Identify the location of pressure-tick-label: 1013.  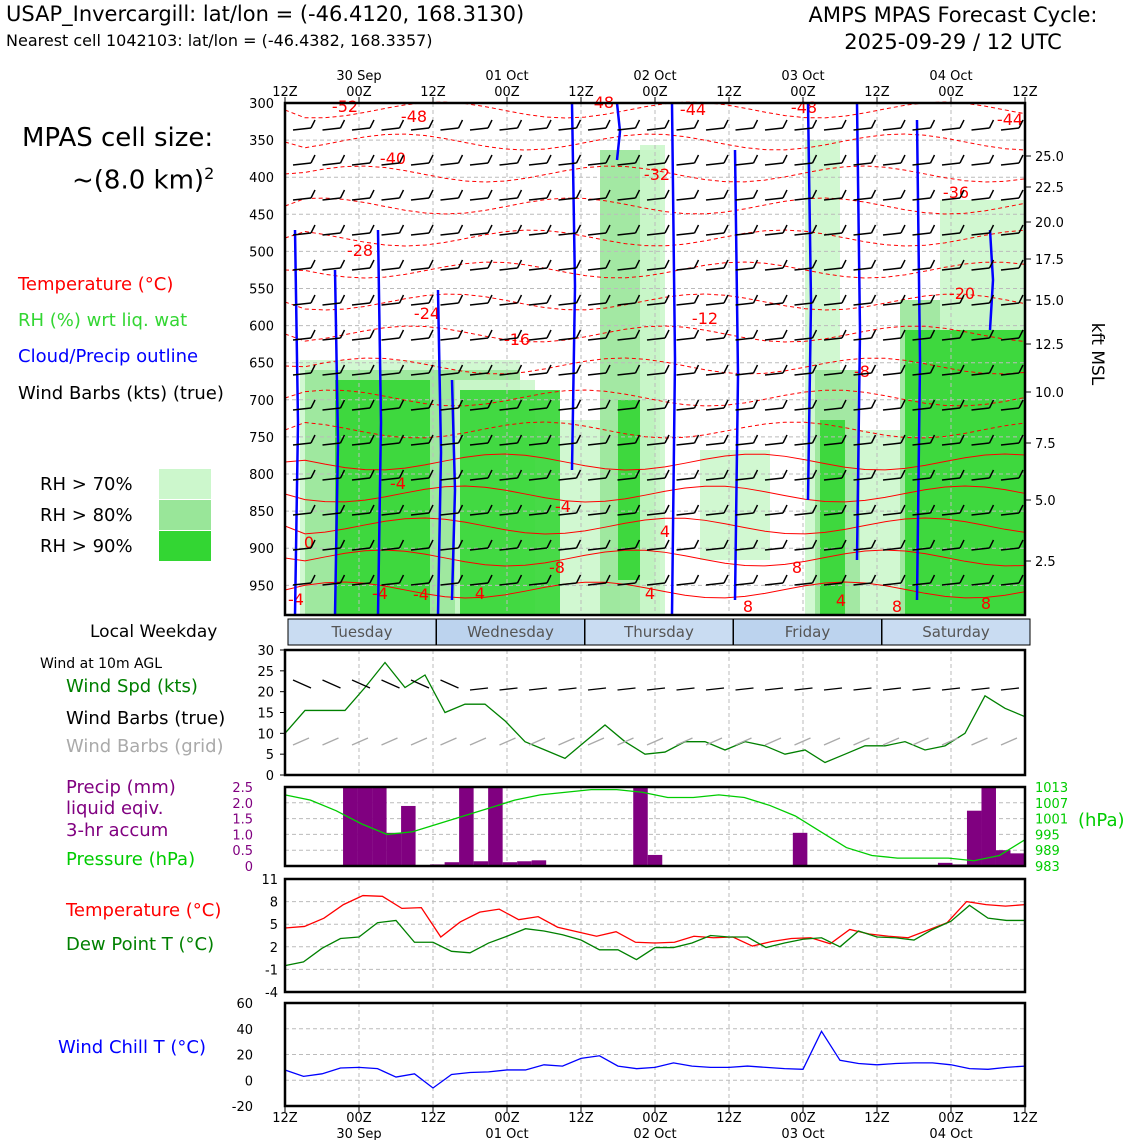
(1051, 788).